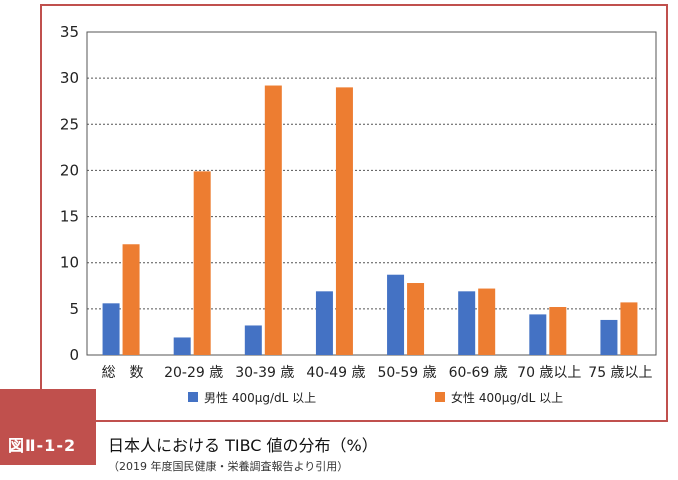  I want to click on y-tick-label: 0, so click(74, 355).